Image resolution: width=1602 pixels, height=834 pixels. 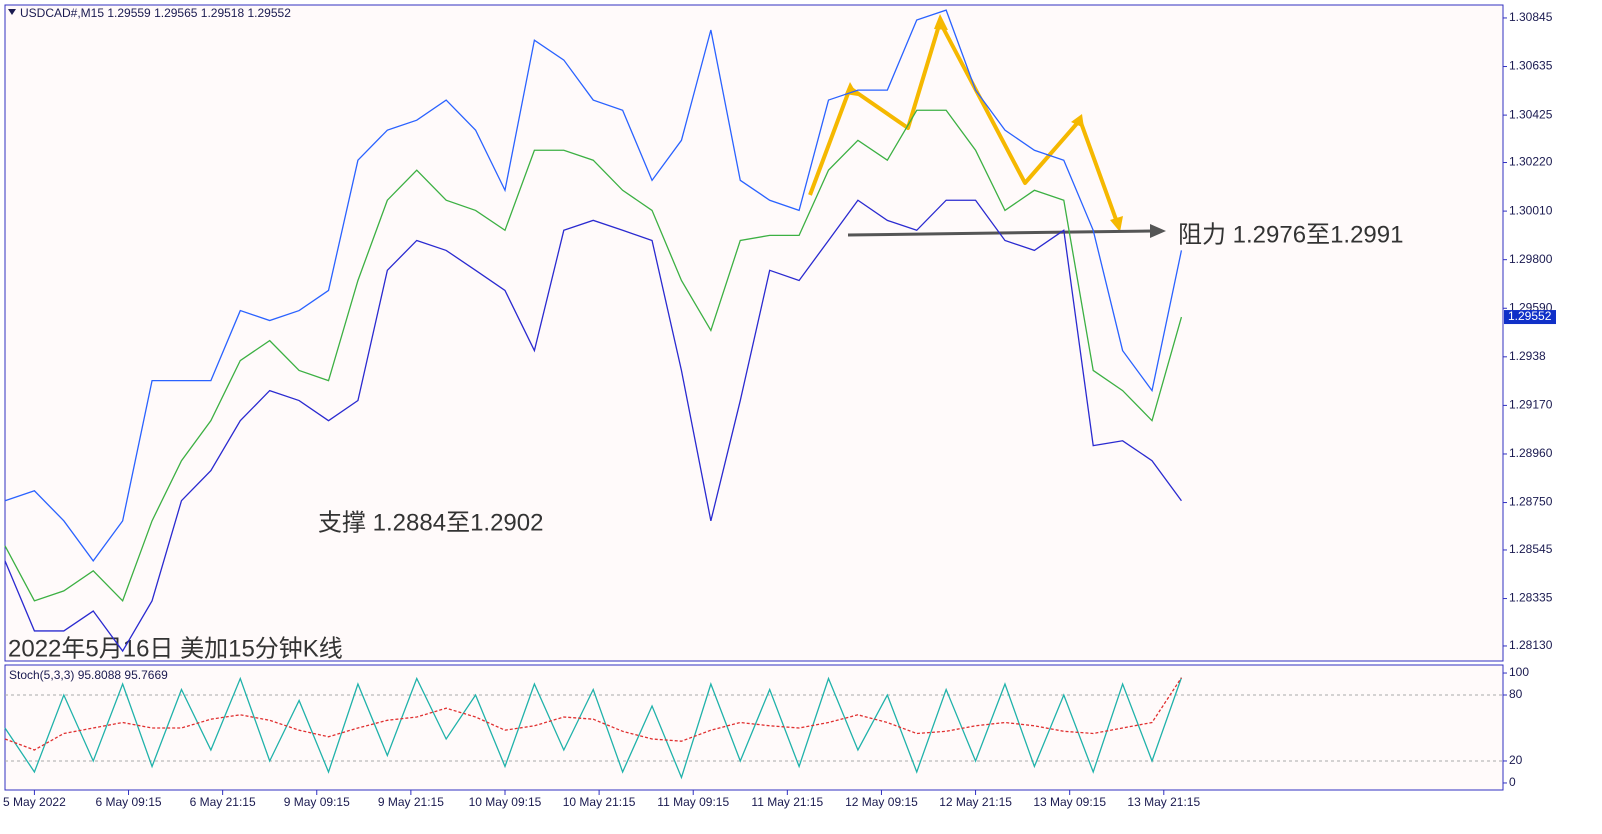 What do you see at coordinates (34, 802) in the screenshot?
I see `x-tick-label: 5 May 2022` at bounding box center [34, 802].